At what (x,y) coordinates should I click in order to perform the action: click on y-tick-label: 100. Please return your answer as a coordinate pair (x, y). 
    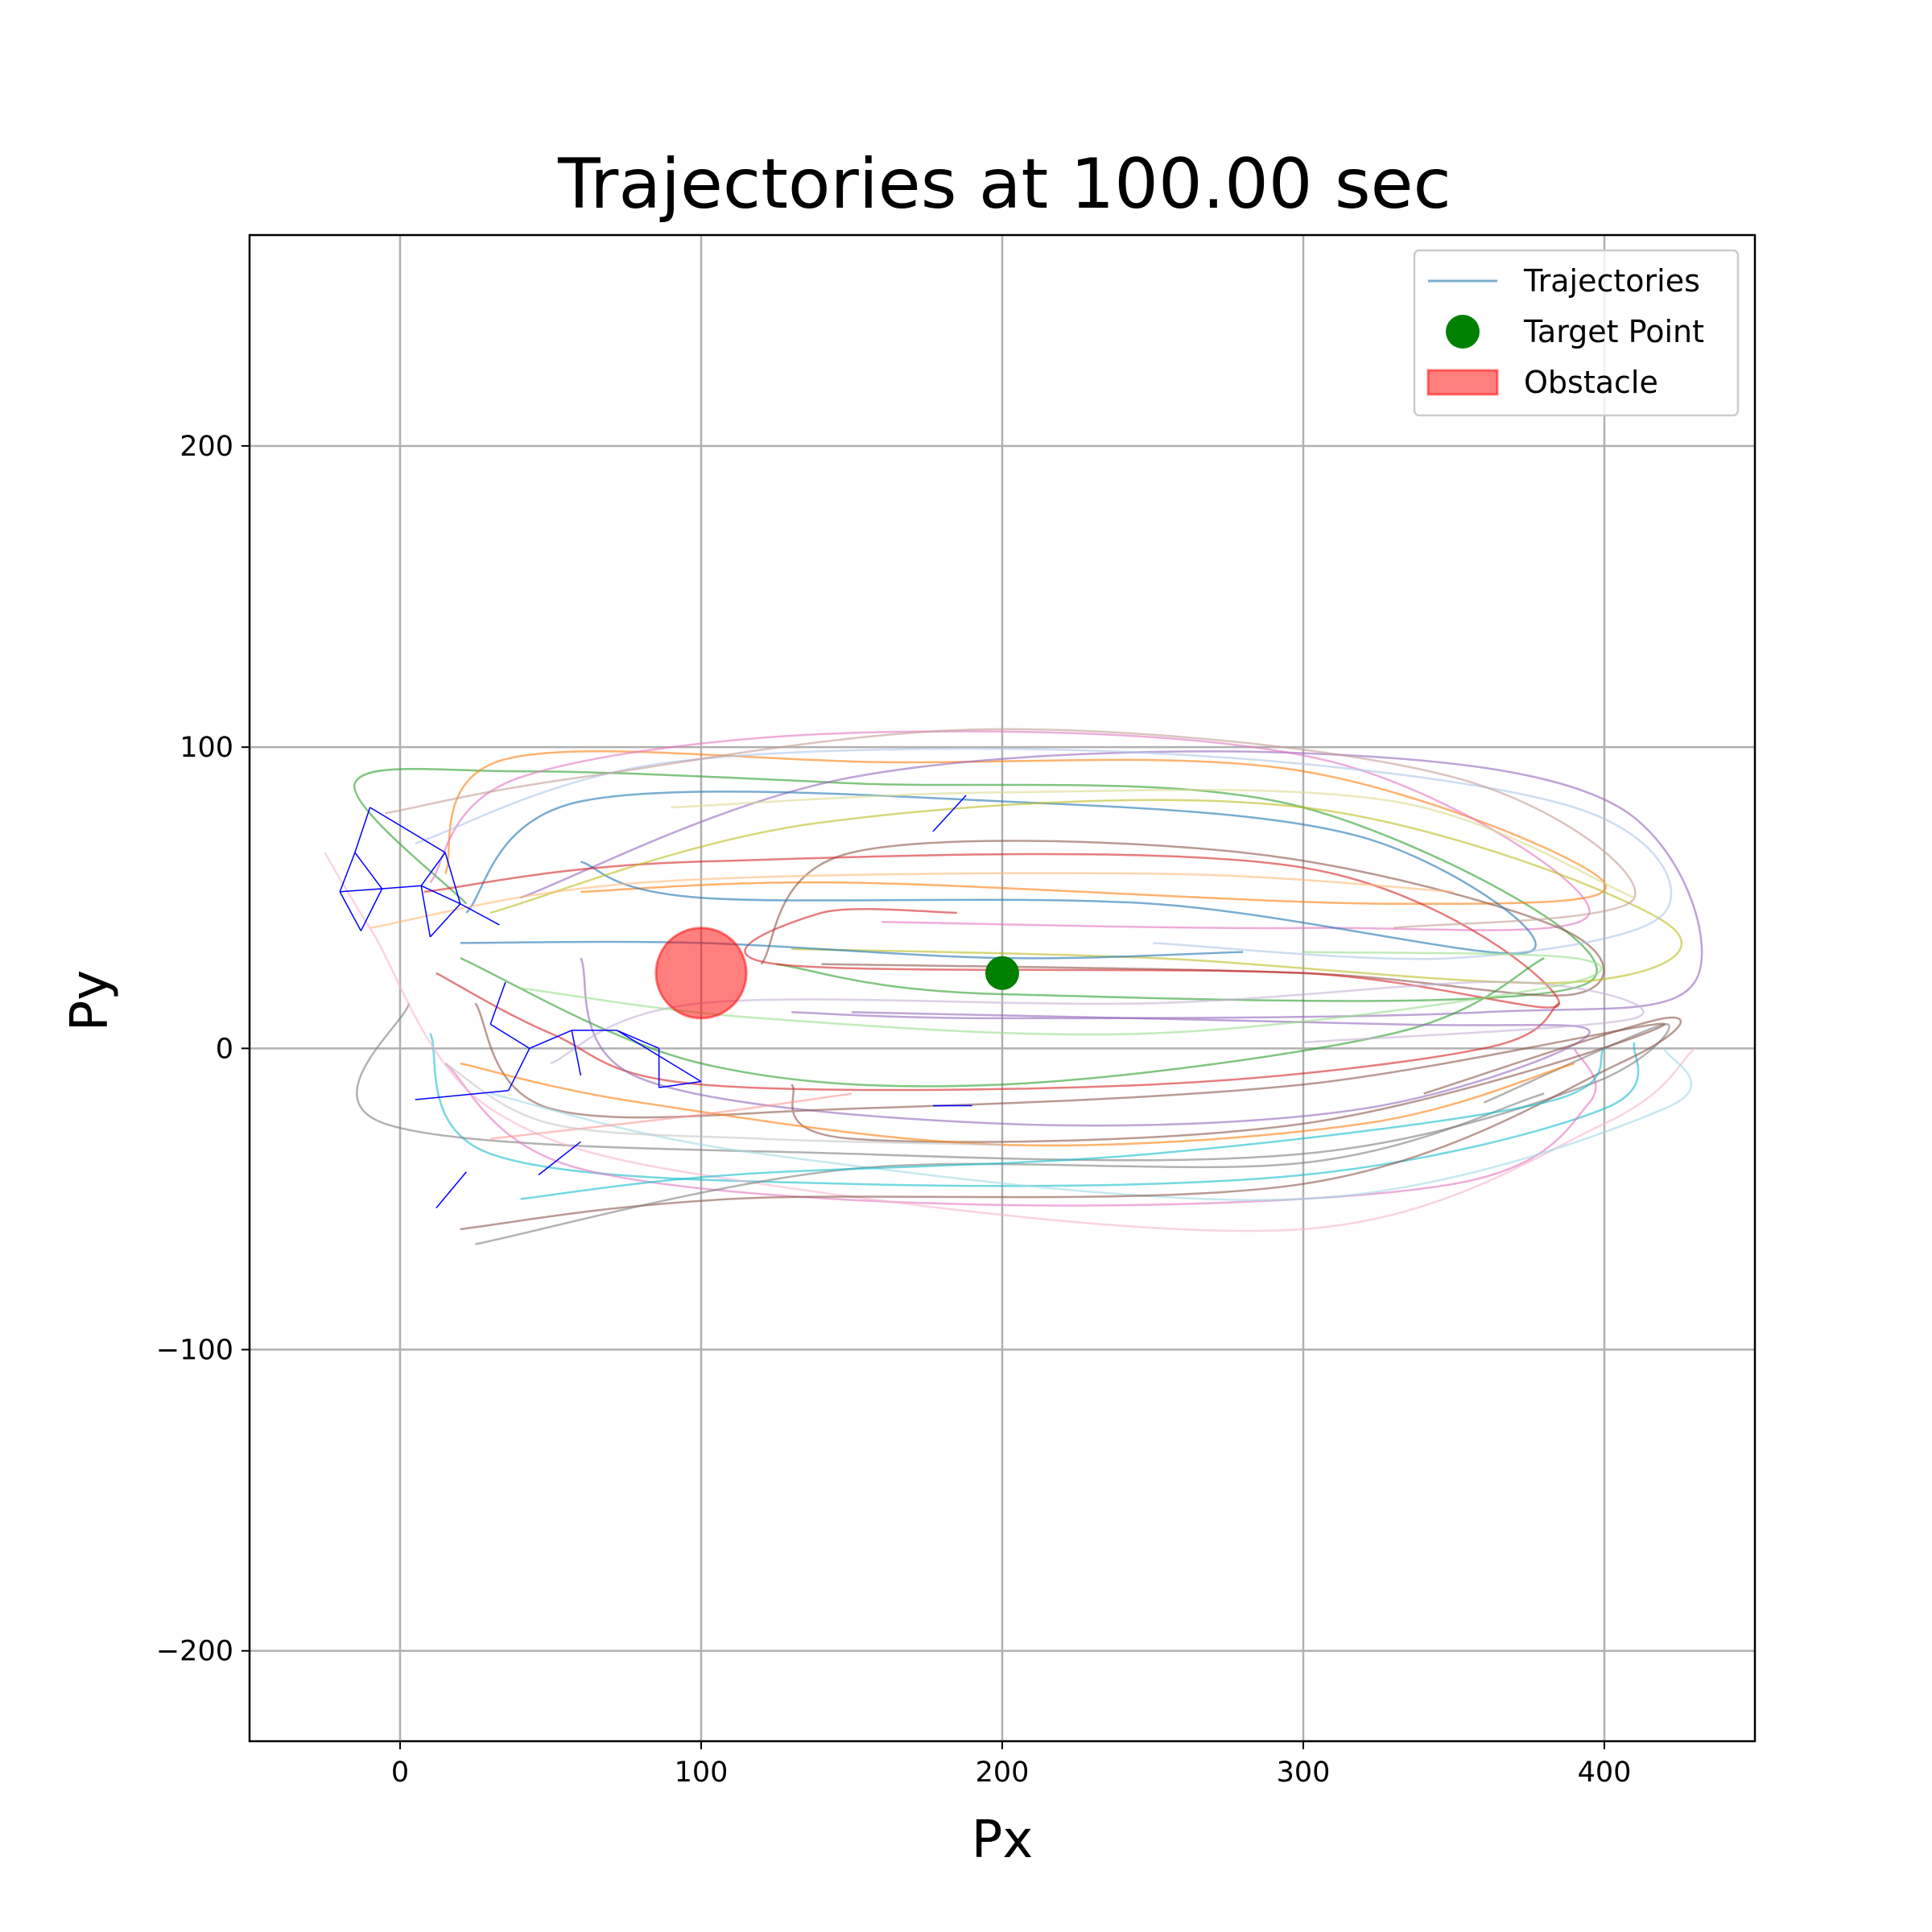
    Looking at the image, I should click on (206, 748).